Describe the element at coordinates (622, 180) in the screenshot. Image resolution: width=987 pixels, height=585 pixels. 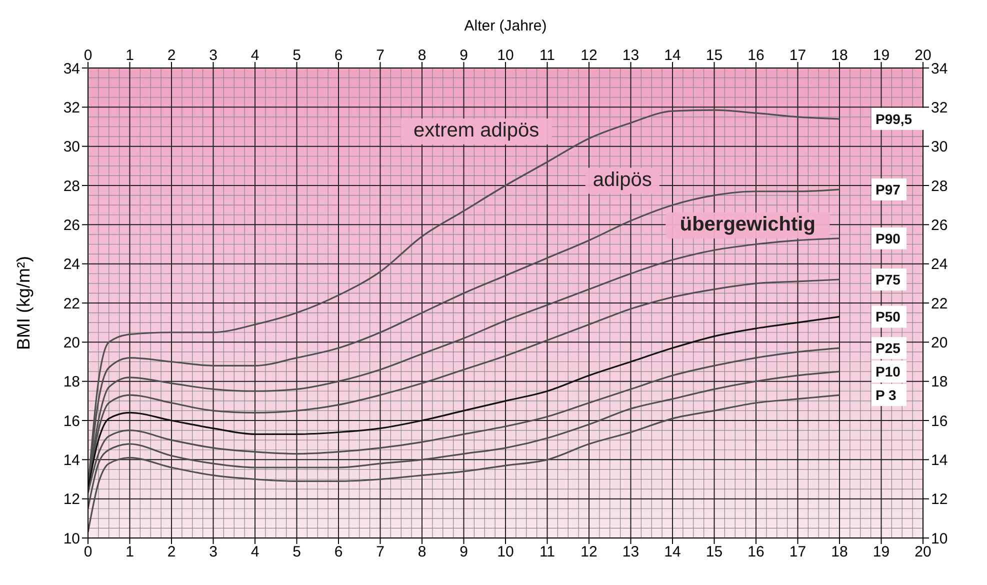
I see `annotation: adipös` at that location.